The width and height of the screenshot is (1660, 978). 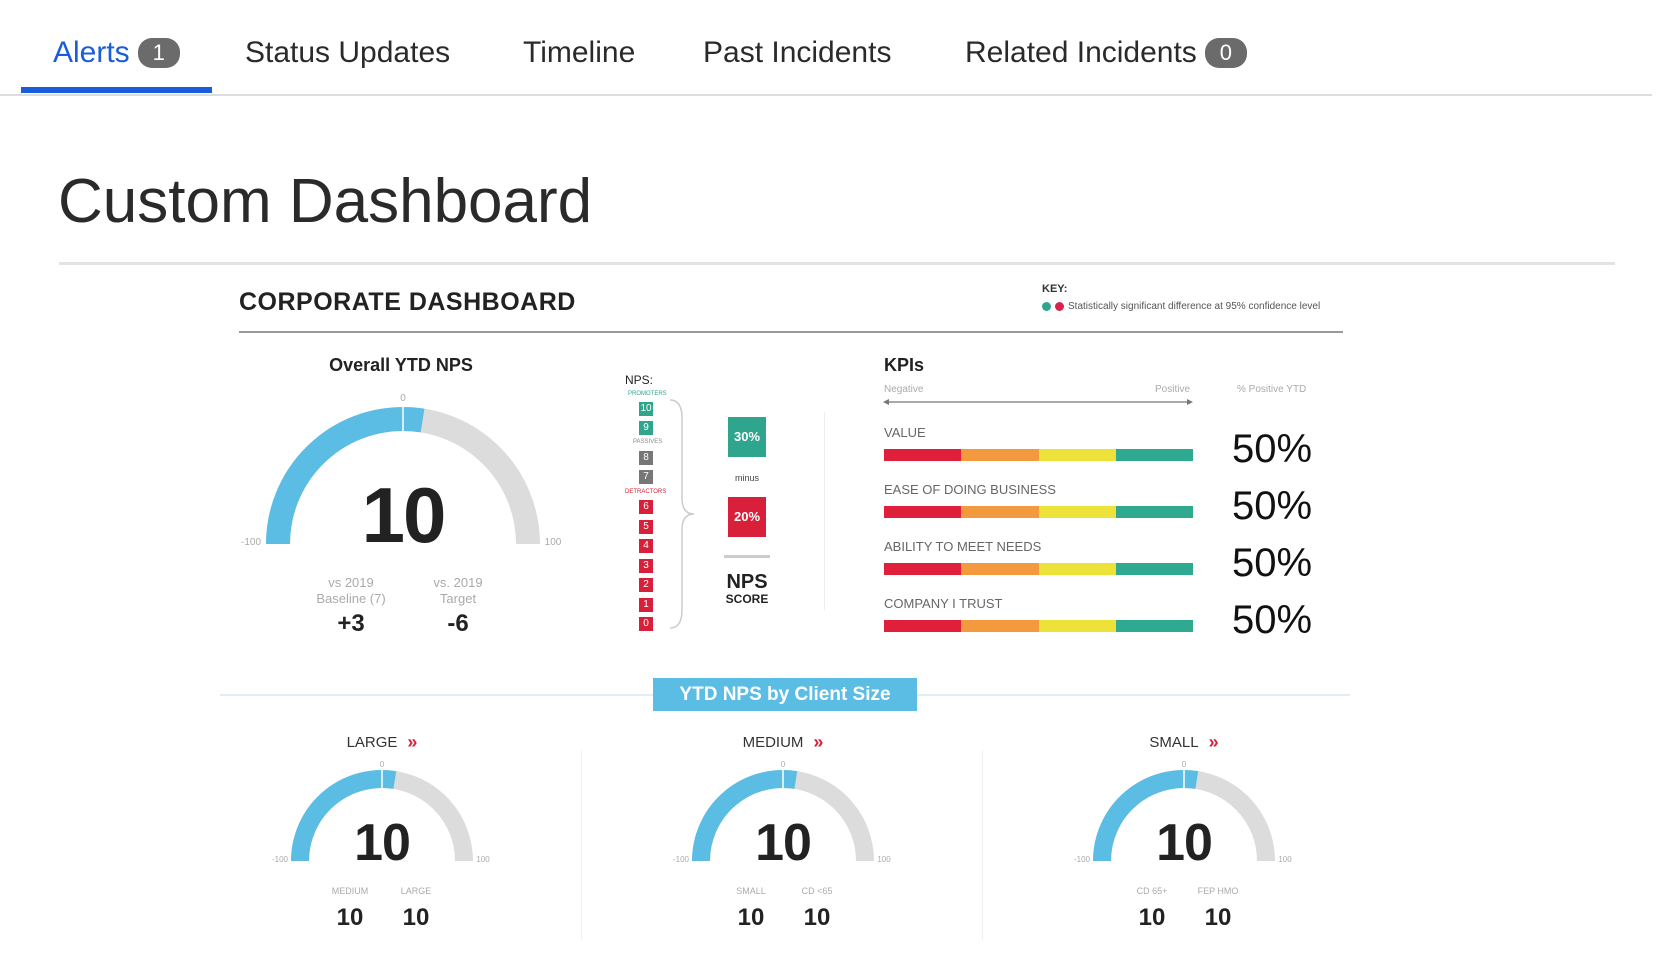 I want to click on tab-alerts: Alerts 1, so click(x=116, y=53).